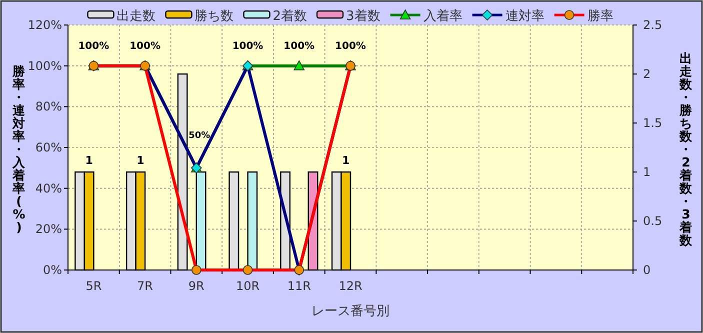 This screenshot has height=333, width=703. What do you see at coordinates (48, 188) in the screenshot?
I see `y-tick-label: 40%` at bounding box center [48, 188].